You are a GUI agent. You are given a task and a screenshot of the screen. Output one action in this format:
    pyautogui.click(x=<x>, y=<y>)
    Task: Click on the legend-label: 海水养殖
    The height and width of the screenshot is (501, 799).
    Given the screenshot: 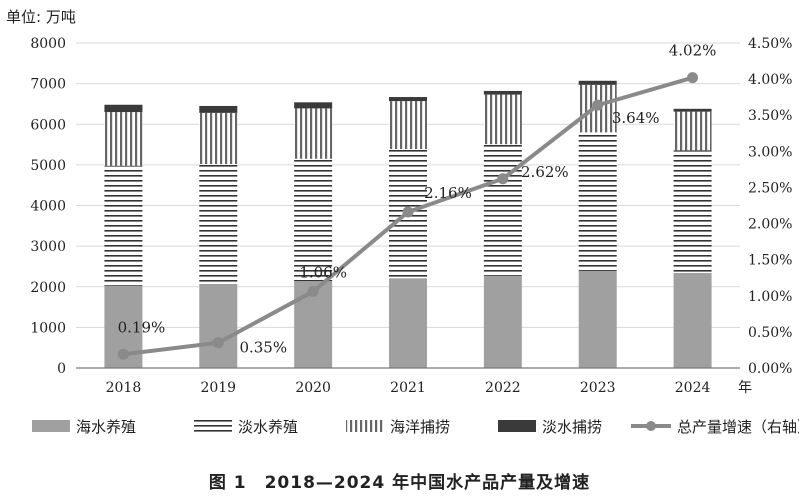 What is the action you would take?
    pyautogui.click(x=106, y=427)
    